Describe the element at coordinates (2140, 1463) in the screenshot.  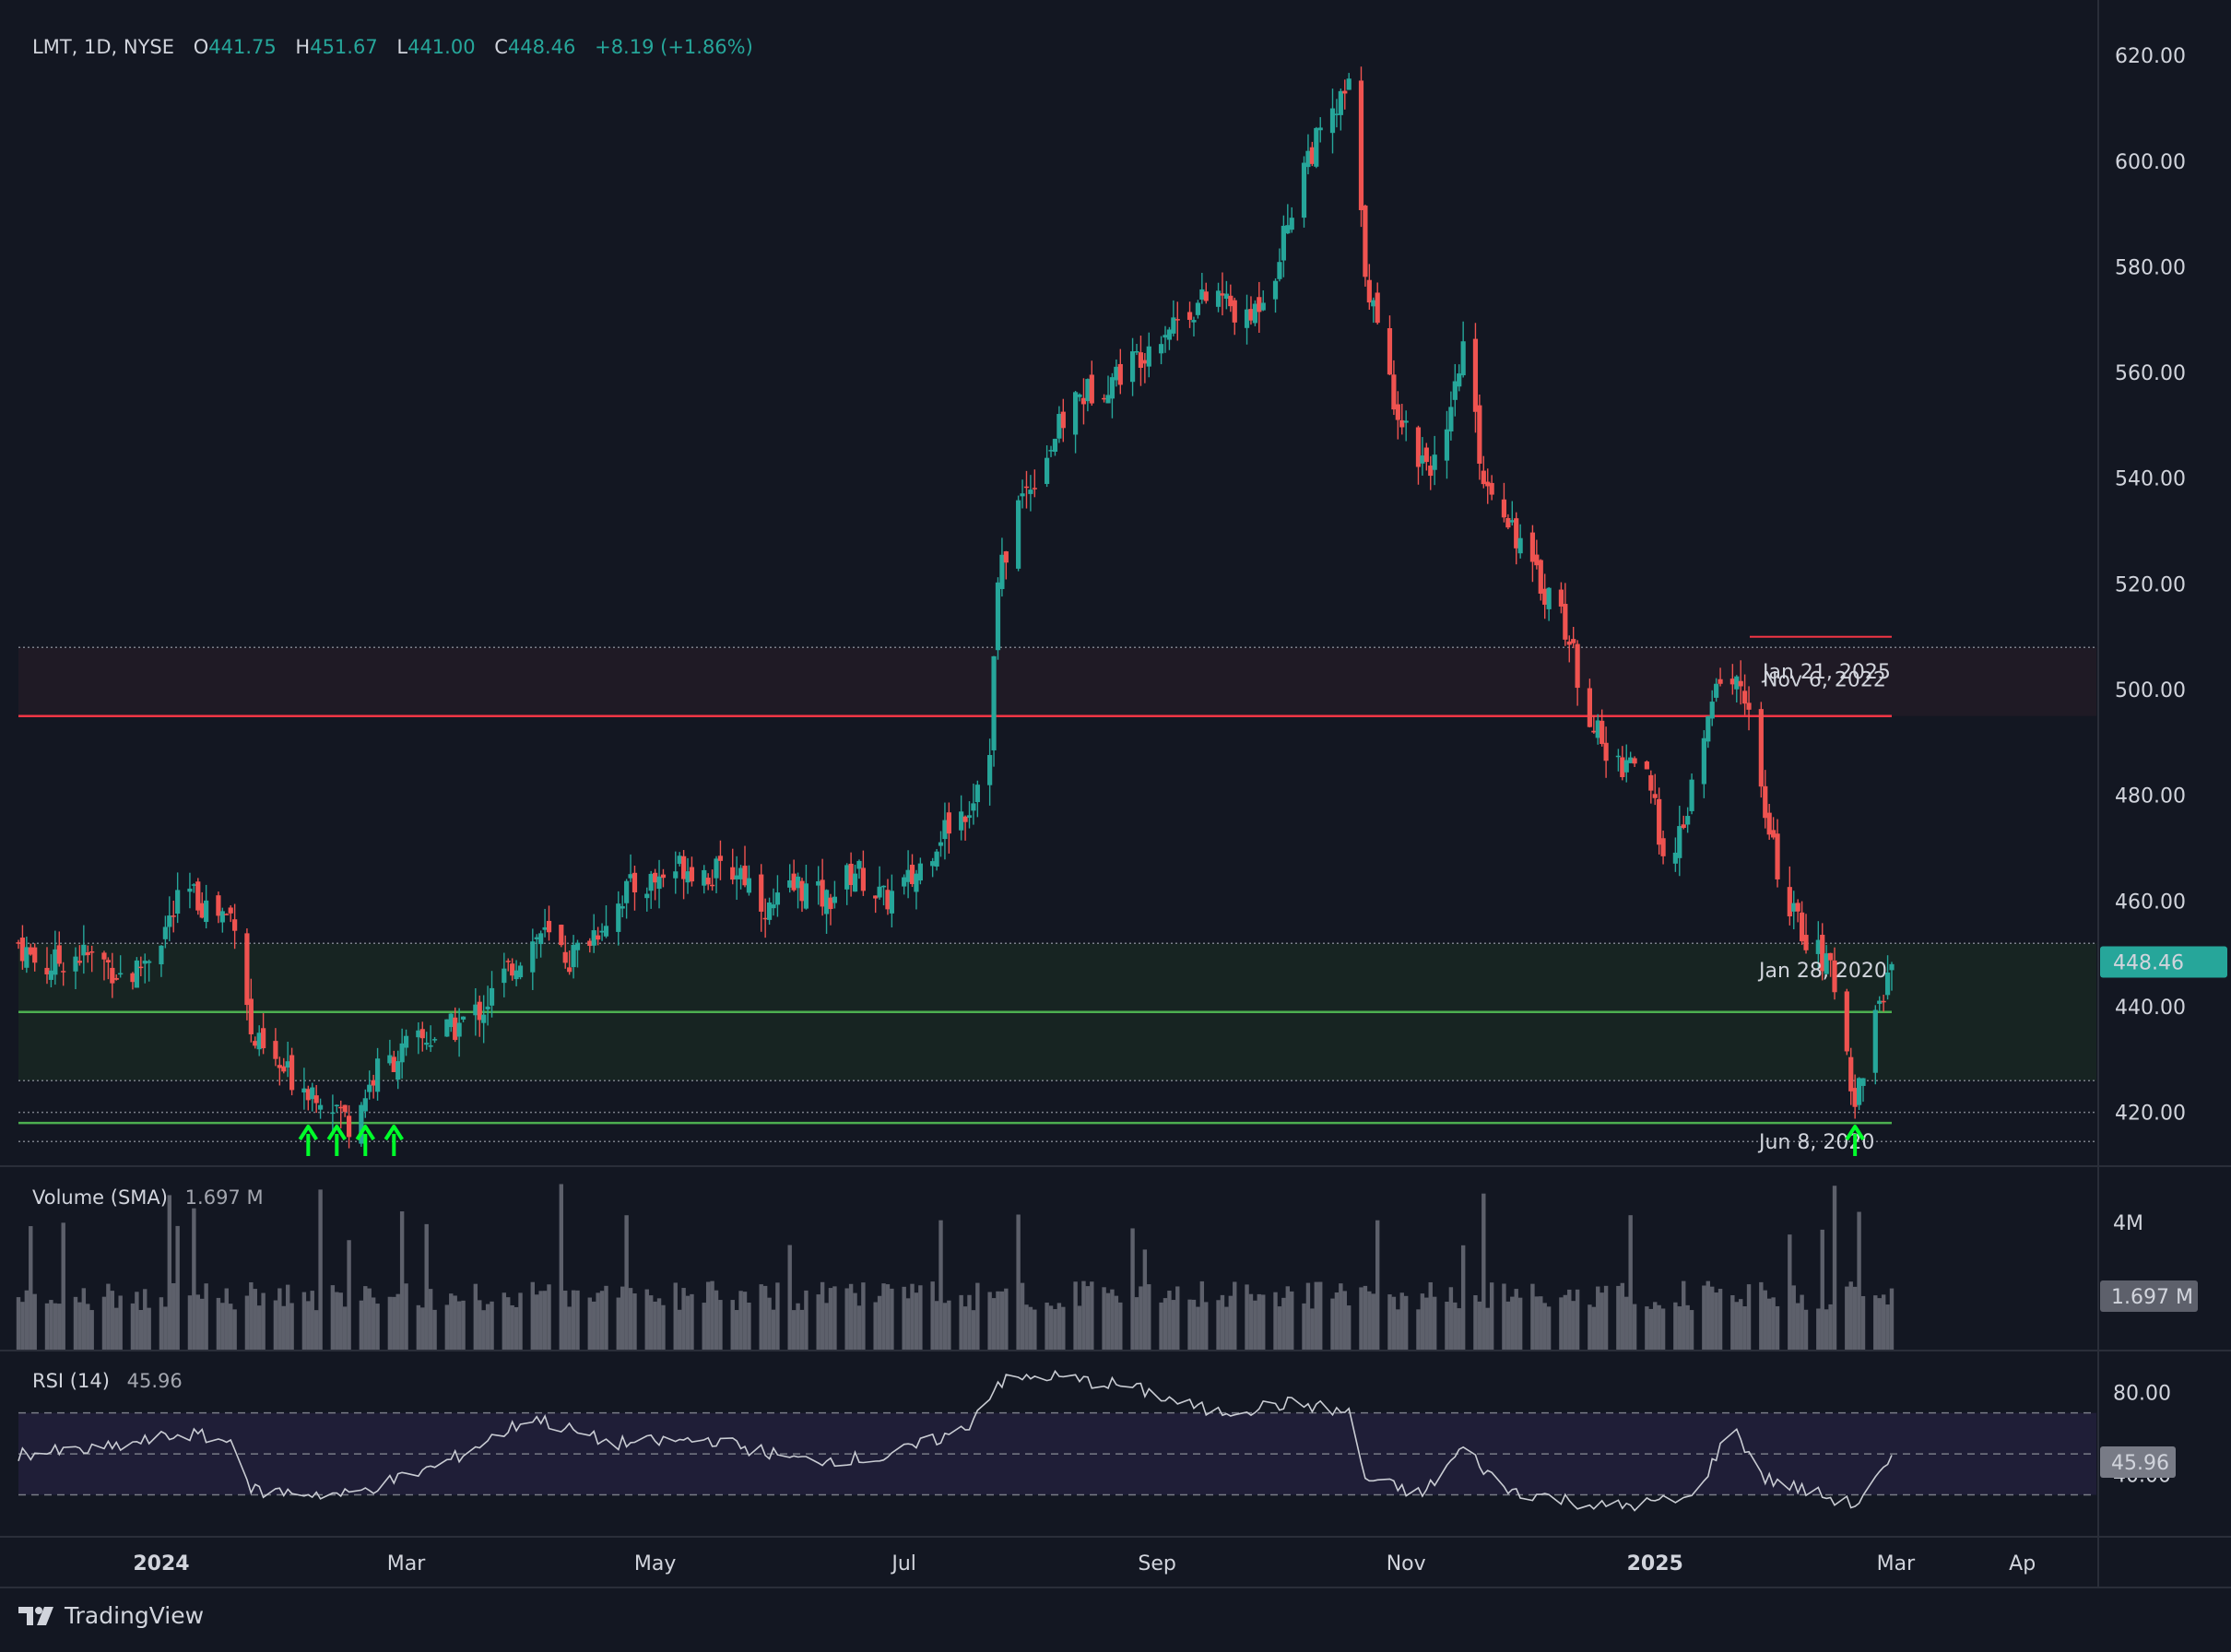
I see `rsi-value-badge-label: 45.96` at that location.